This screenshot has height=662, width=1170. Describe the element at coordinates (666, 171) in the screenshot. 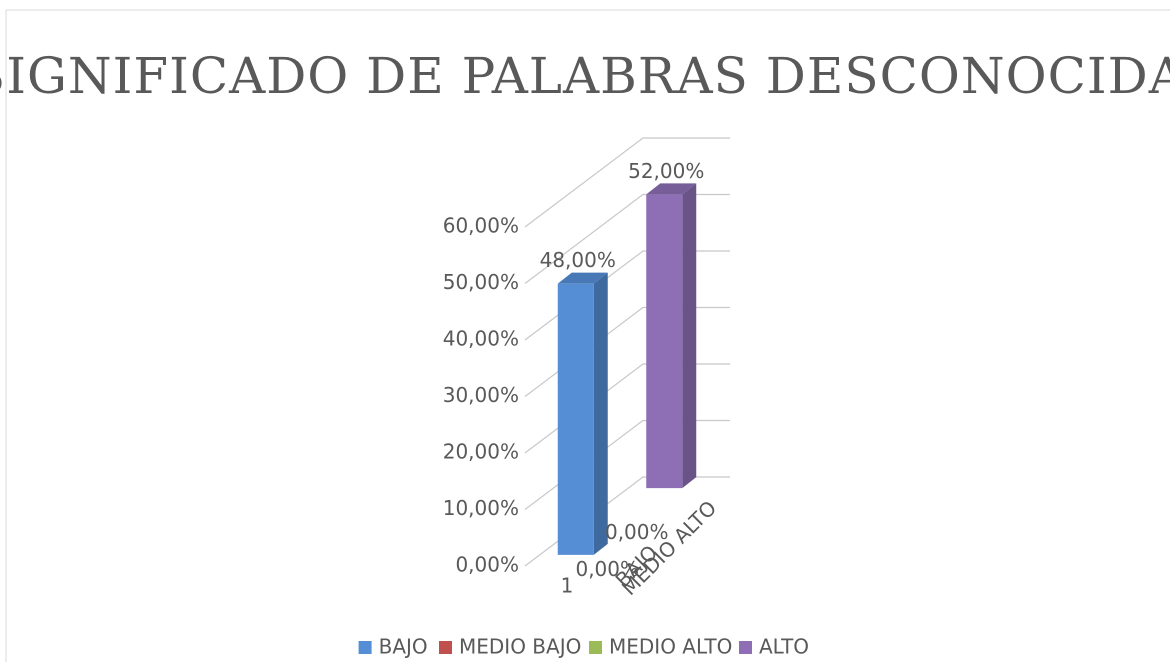

I see `data-label: 52,00%` at that location.